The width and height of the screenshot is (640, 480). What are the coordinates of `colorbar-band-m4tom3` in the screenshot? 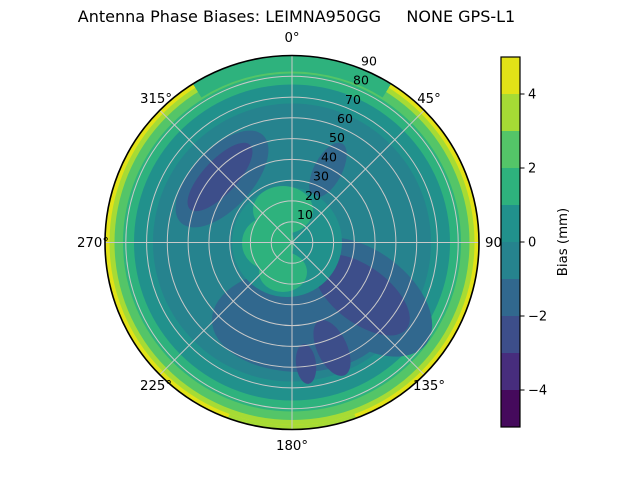 It's located at (510, 371).